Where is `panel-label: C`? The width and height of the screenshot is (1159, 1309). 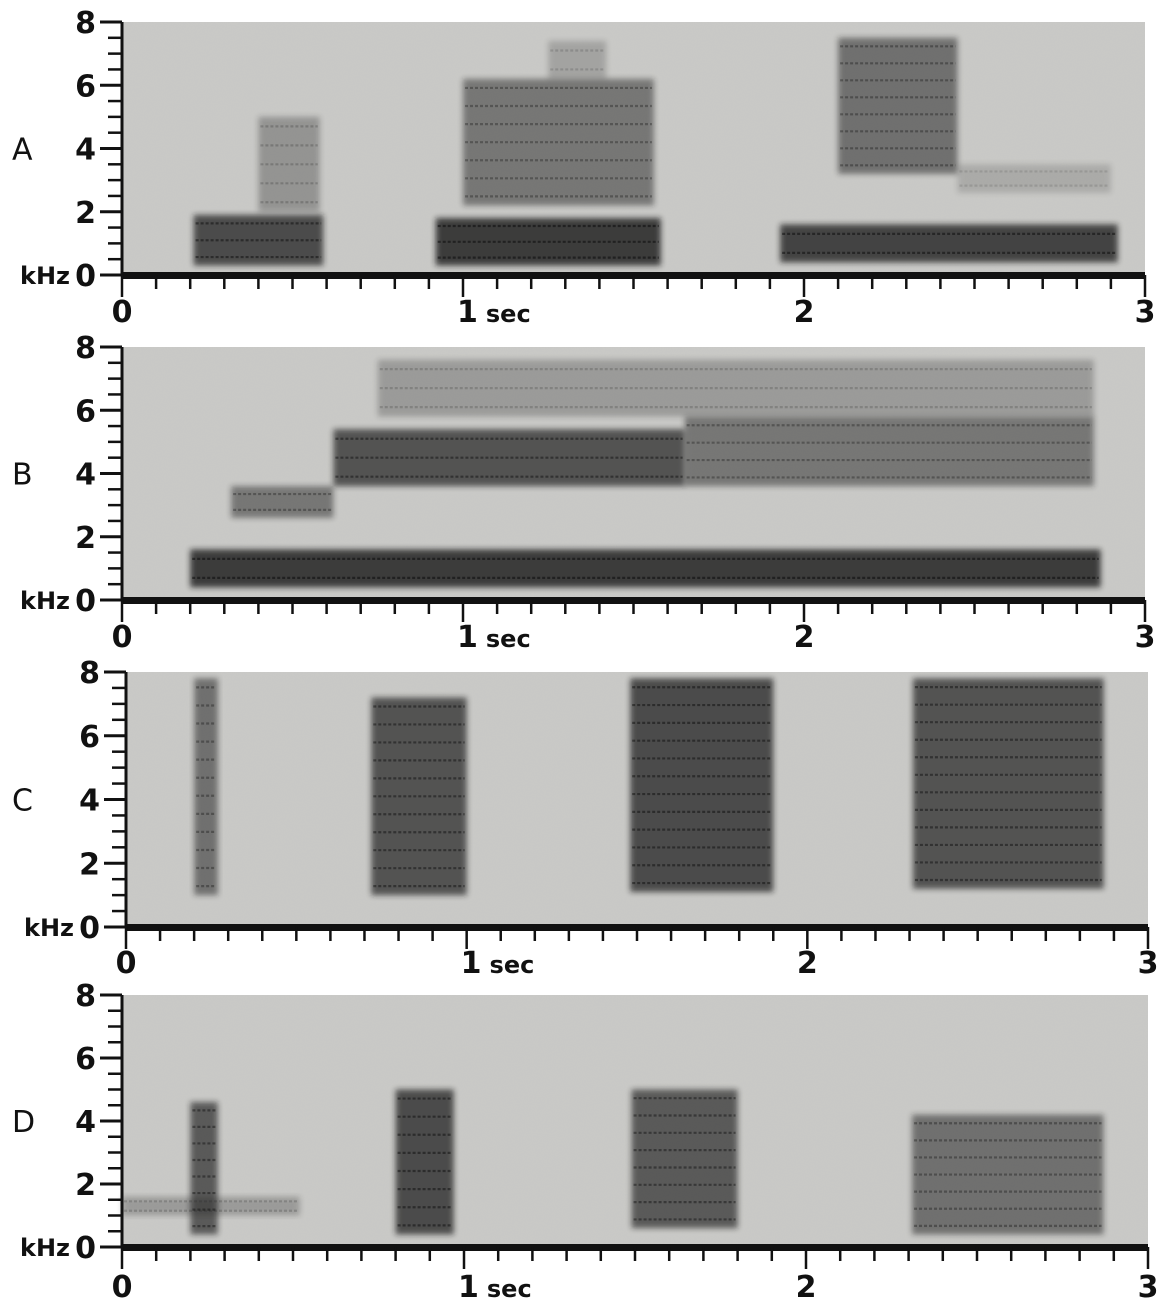
panel-label: C is located at coordinates (22, 801).